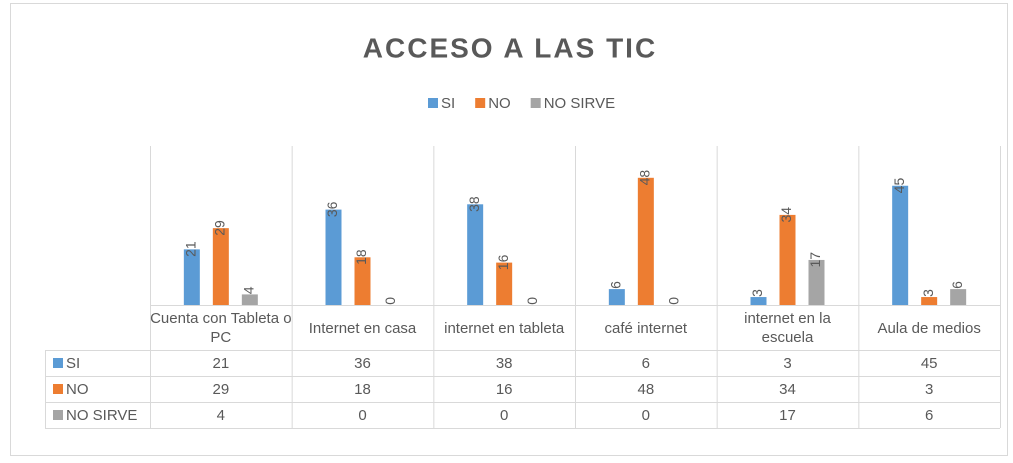  What do you see at coordinates (220, 389) in the screenshot?
I see `table-value: 29` at bounding box center [220, 389].